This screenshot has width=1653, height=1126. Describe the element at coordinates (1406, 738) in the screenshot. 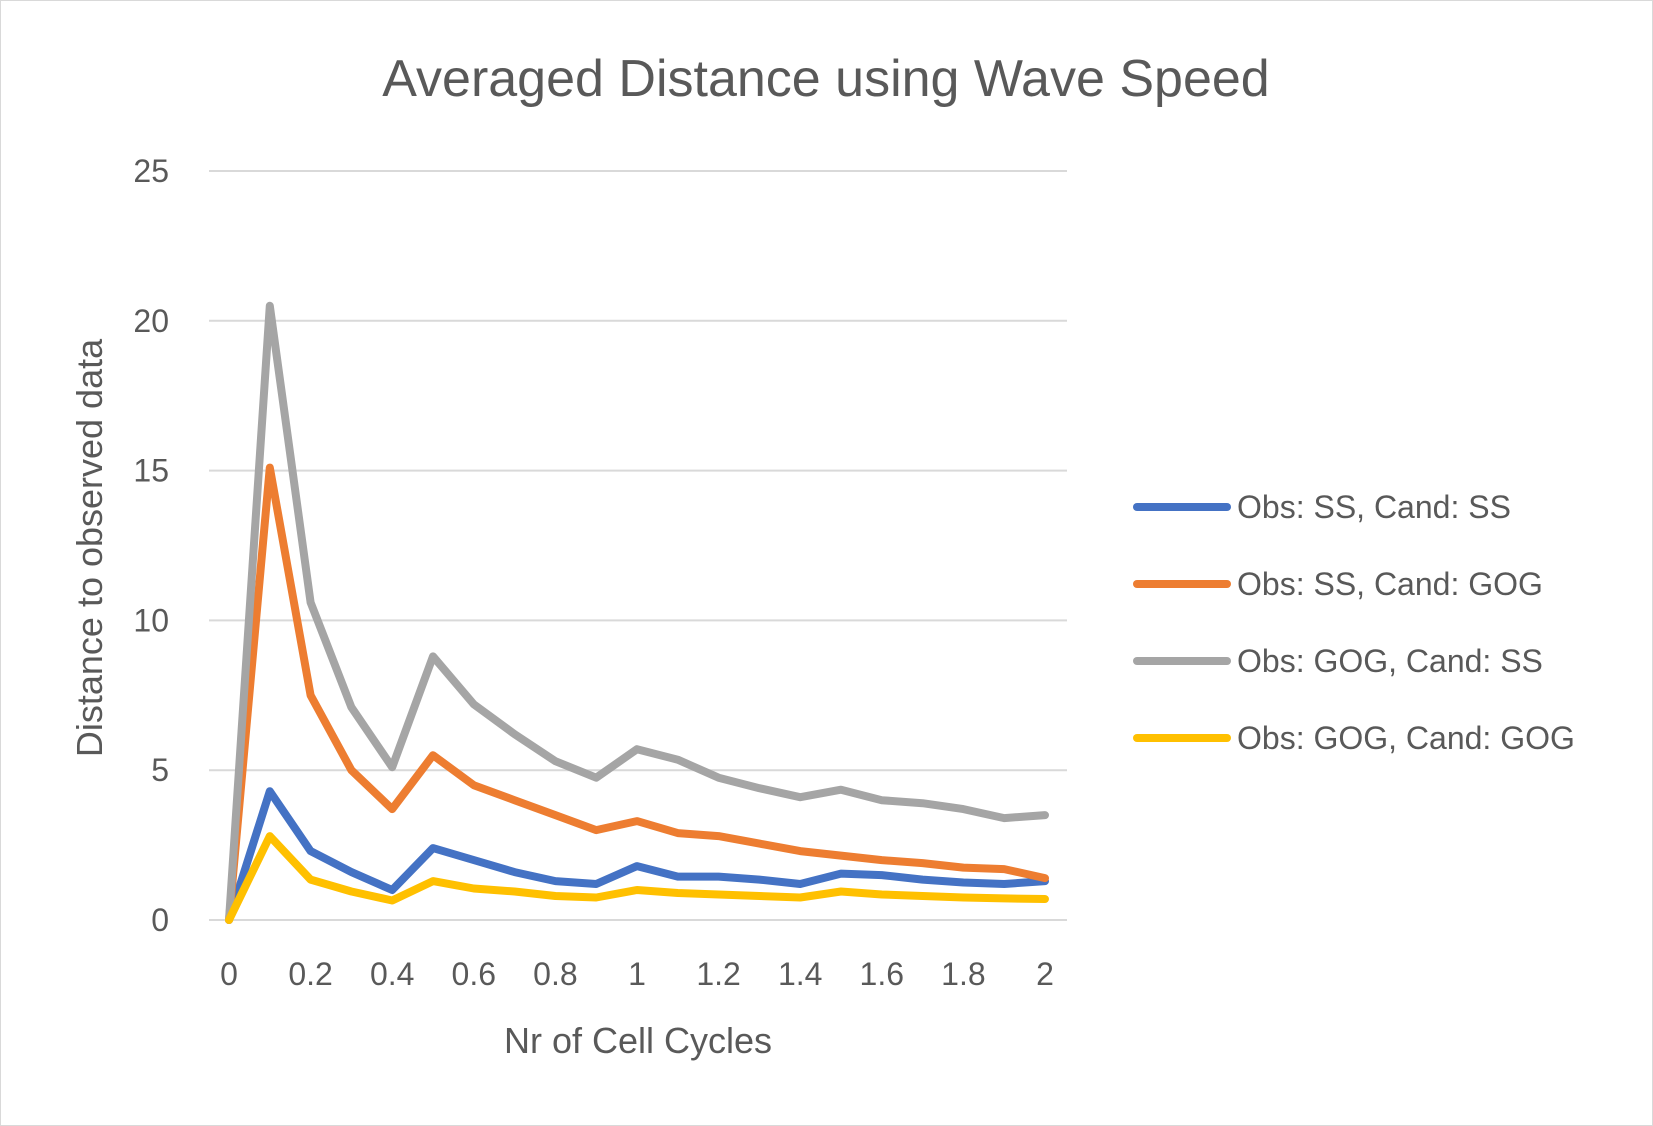

I see `legend-label: Obs: GOG, Cand: GOG` at that location.